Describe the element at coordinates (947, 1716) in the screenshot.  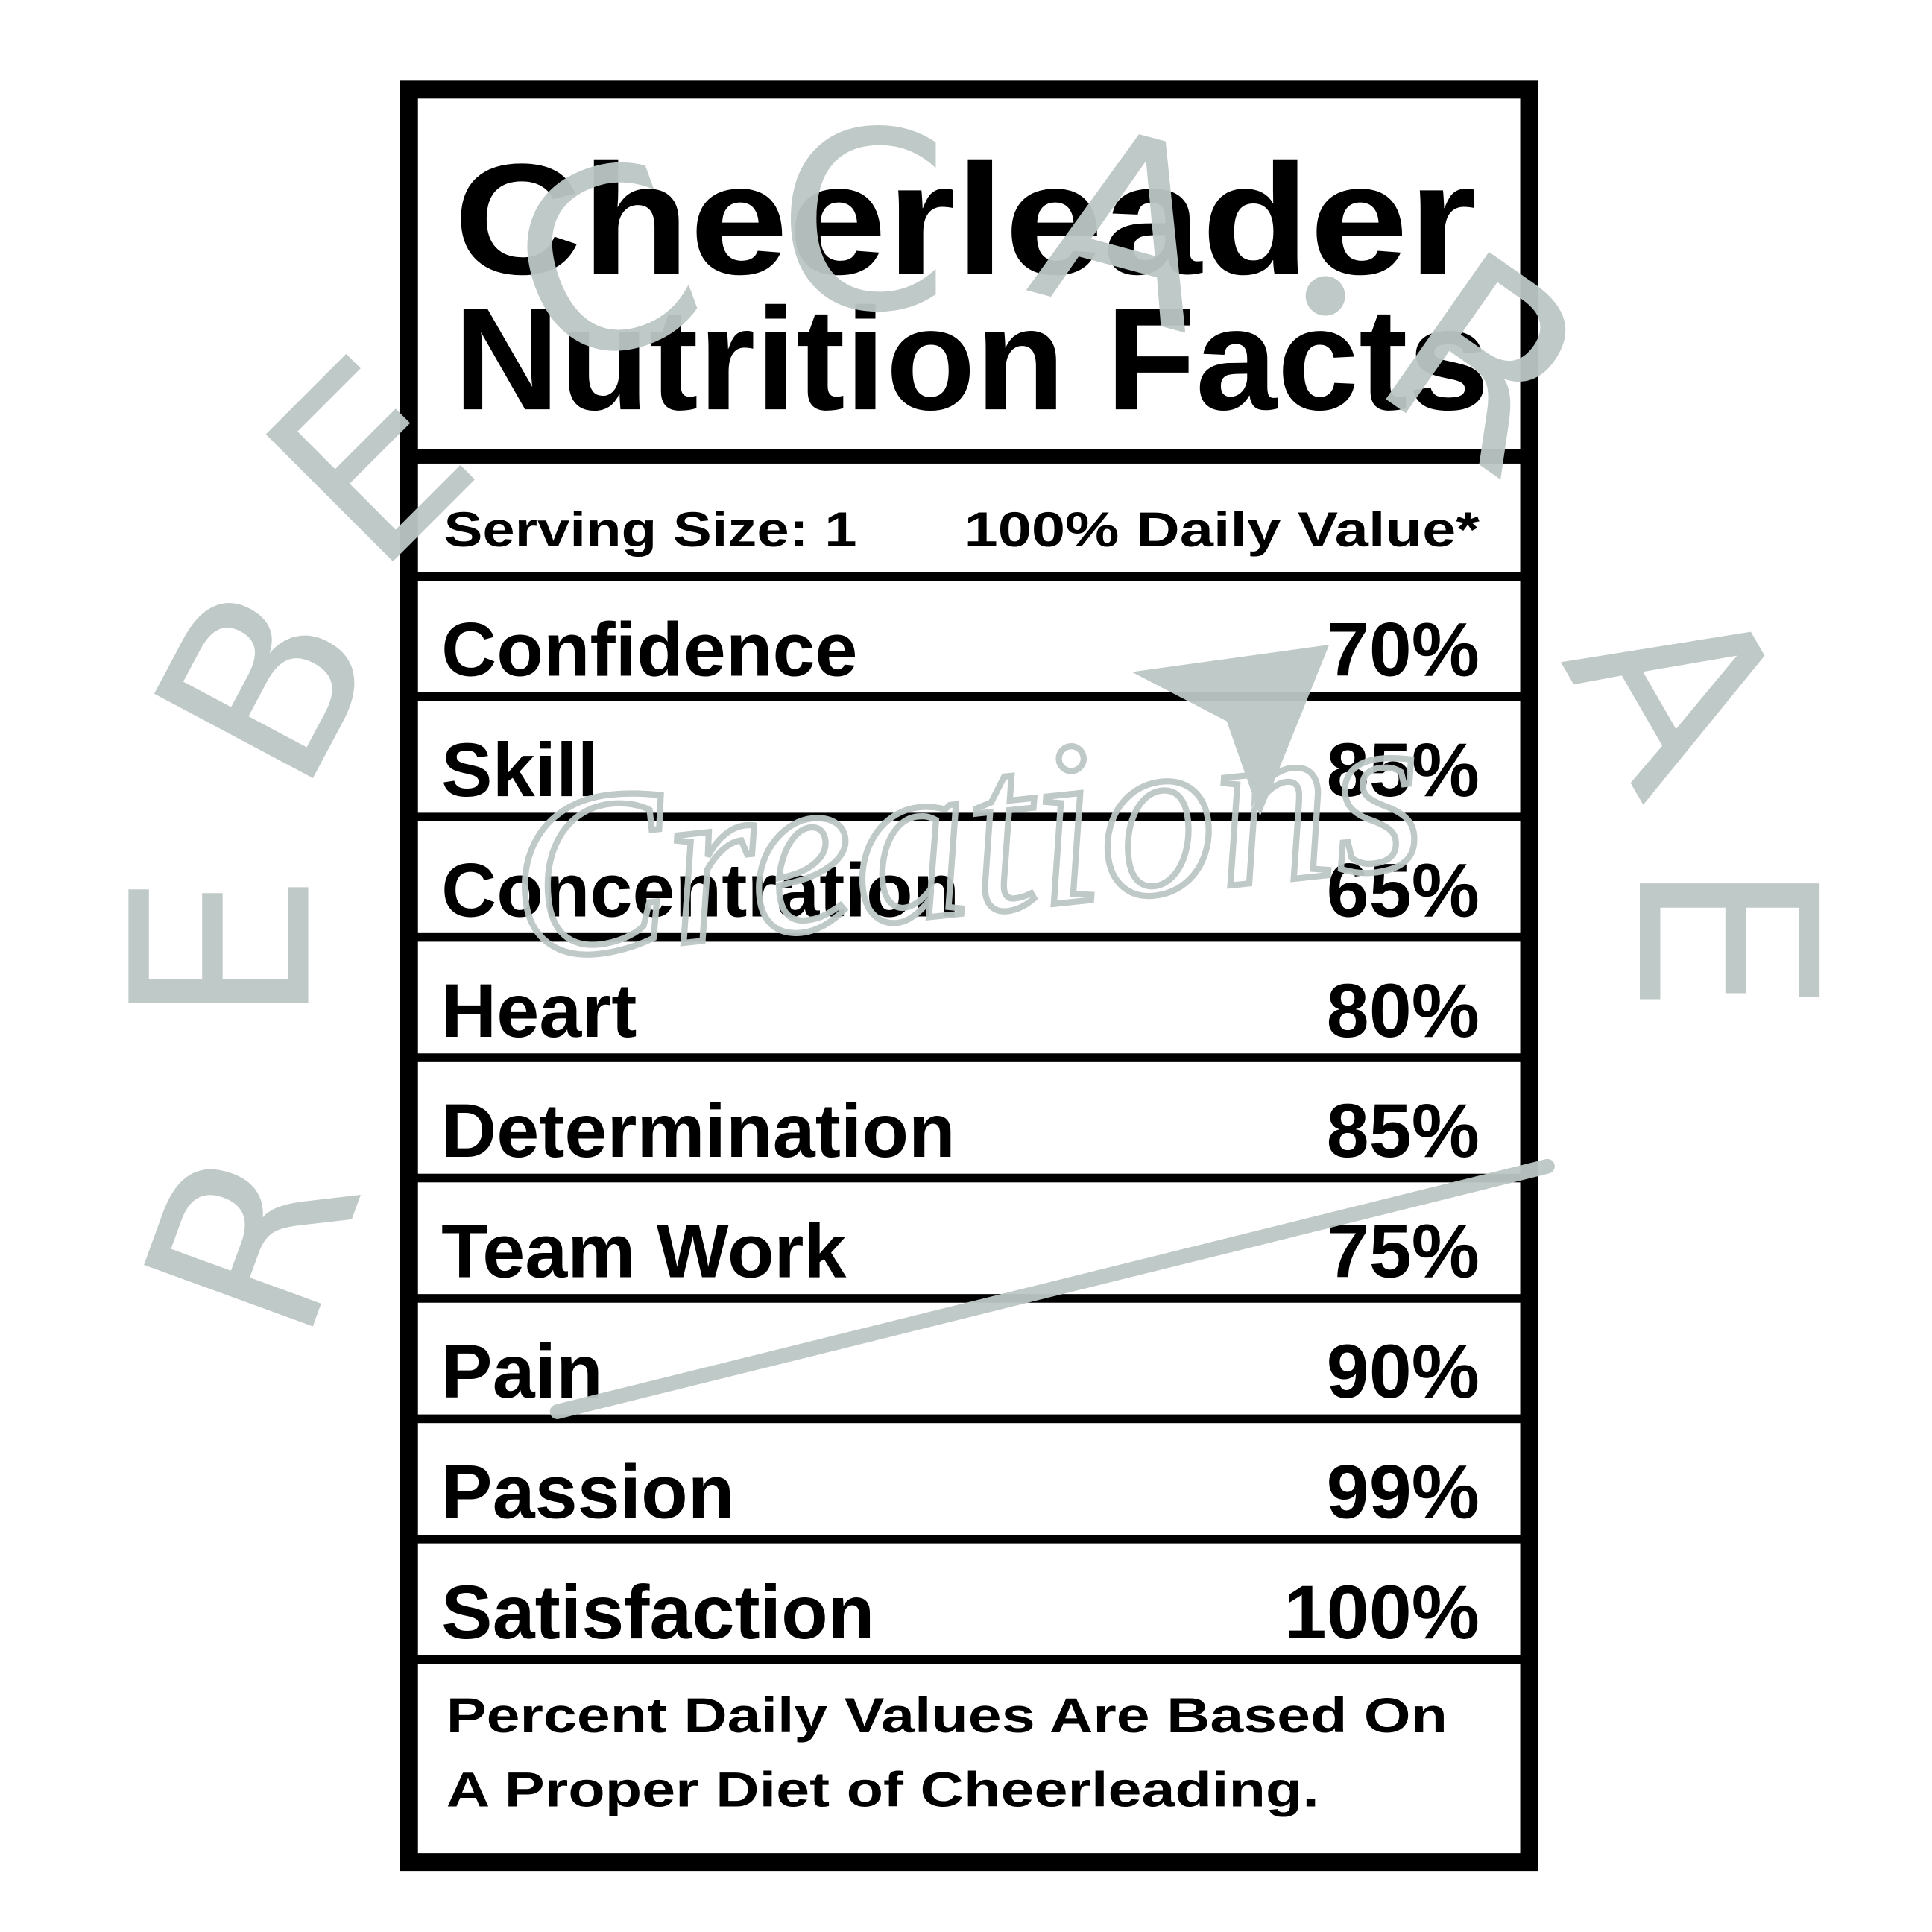
I see `footer-line: Percent Daily Values Are Based On` at that location.